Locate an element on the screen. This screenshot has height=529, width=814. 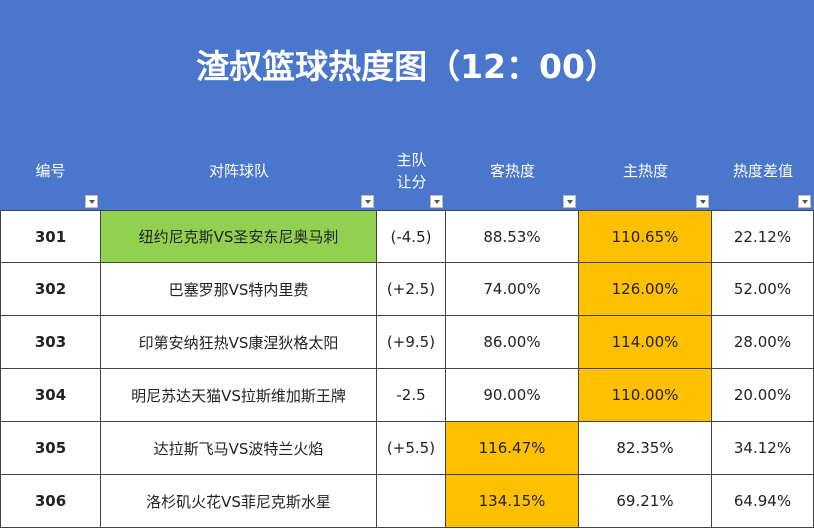
away-heat: 74.00% is located at coordinates (512, 289).